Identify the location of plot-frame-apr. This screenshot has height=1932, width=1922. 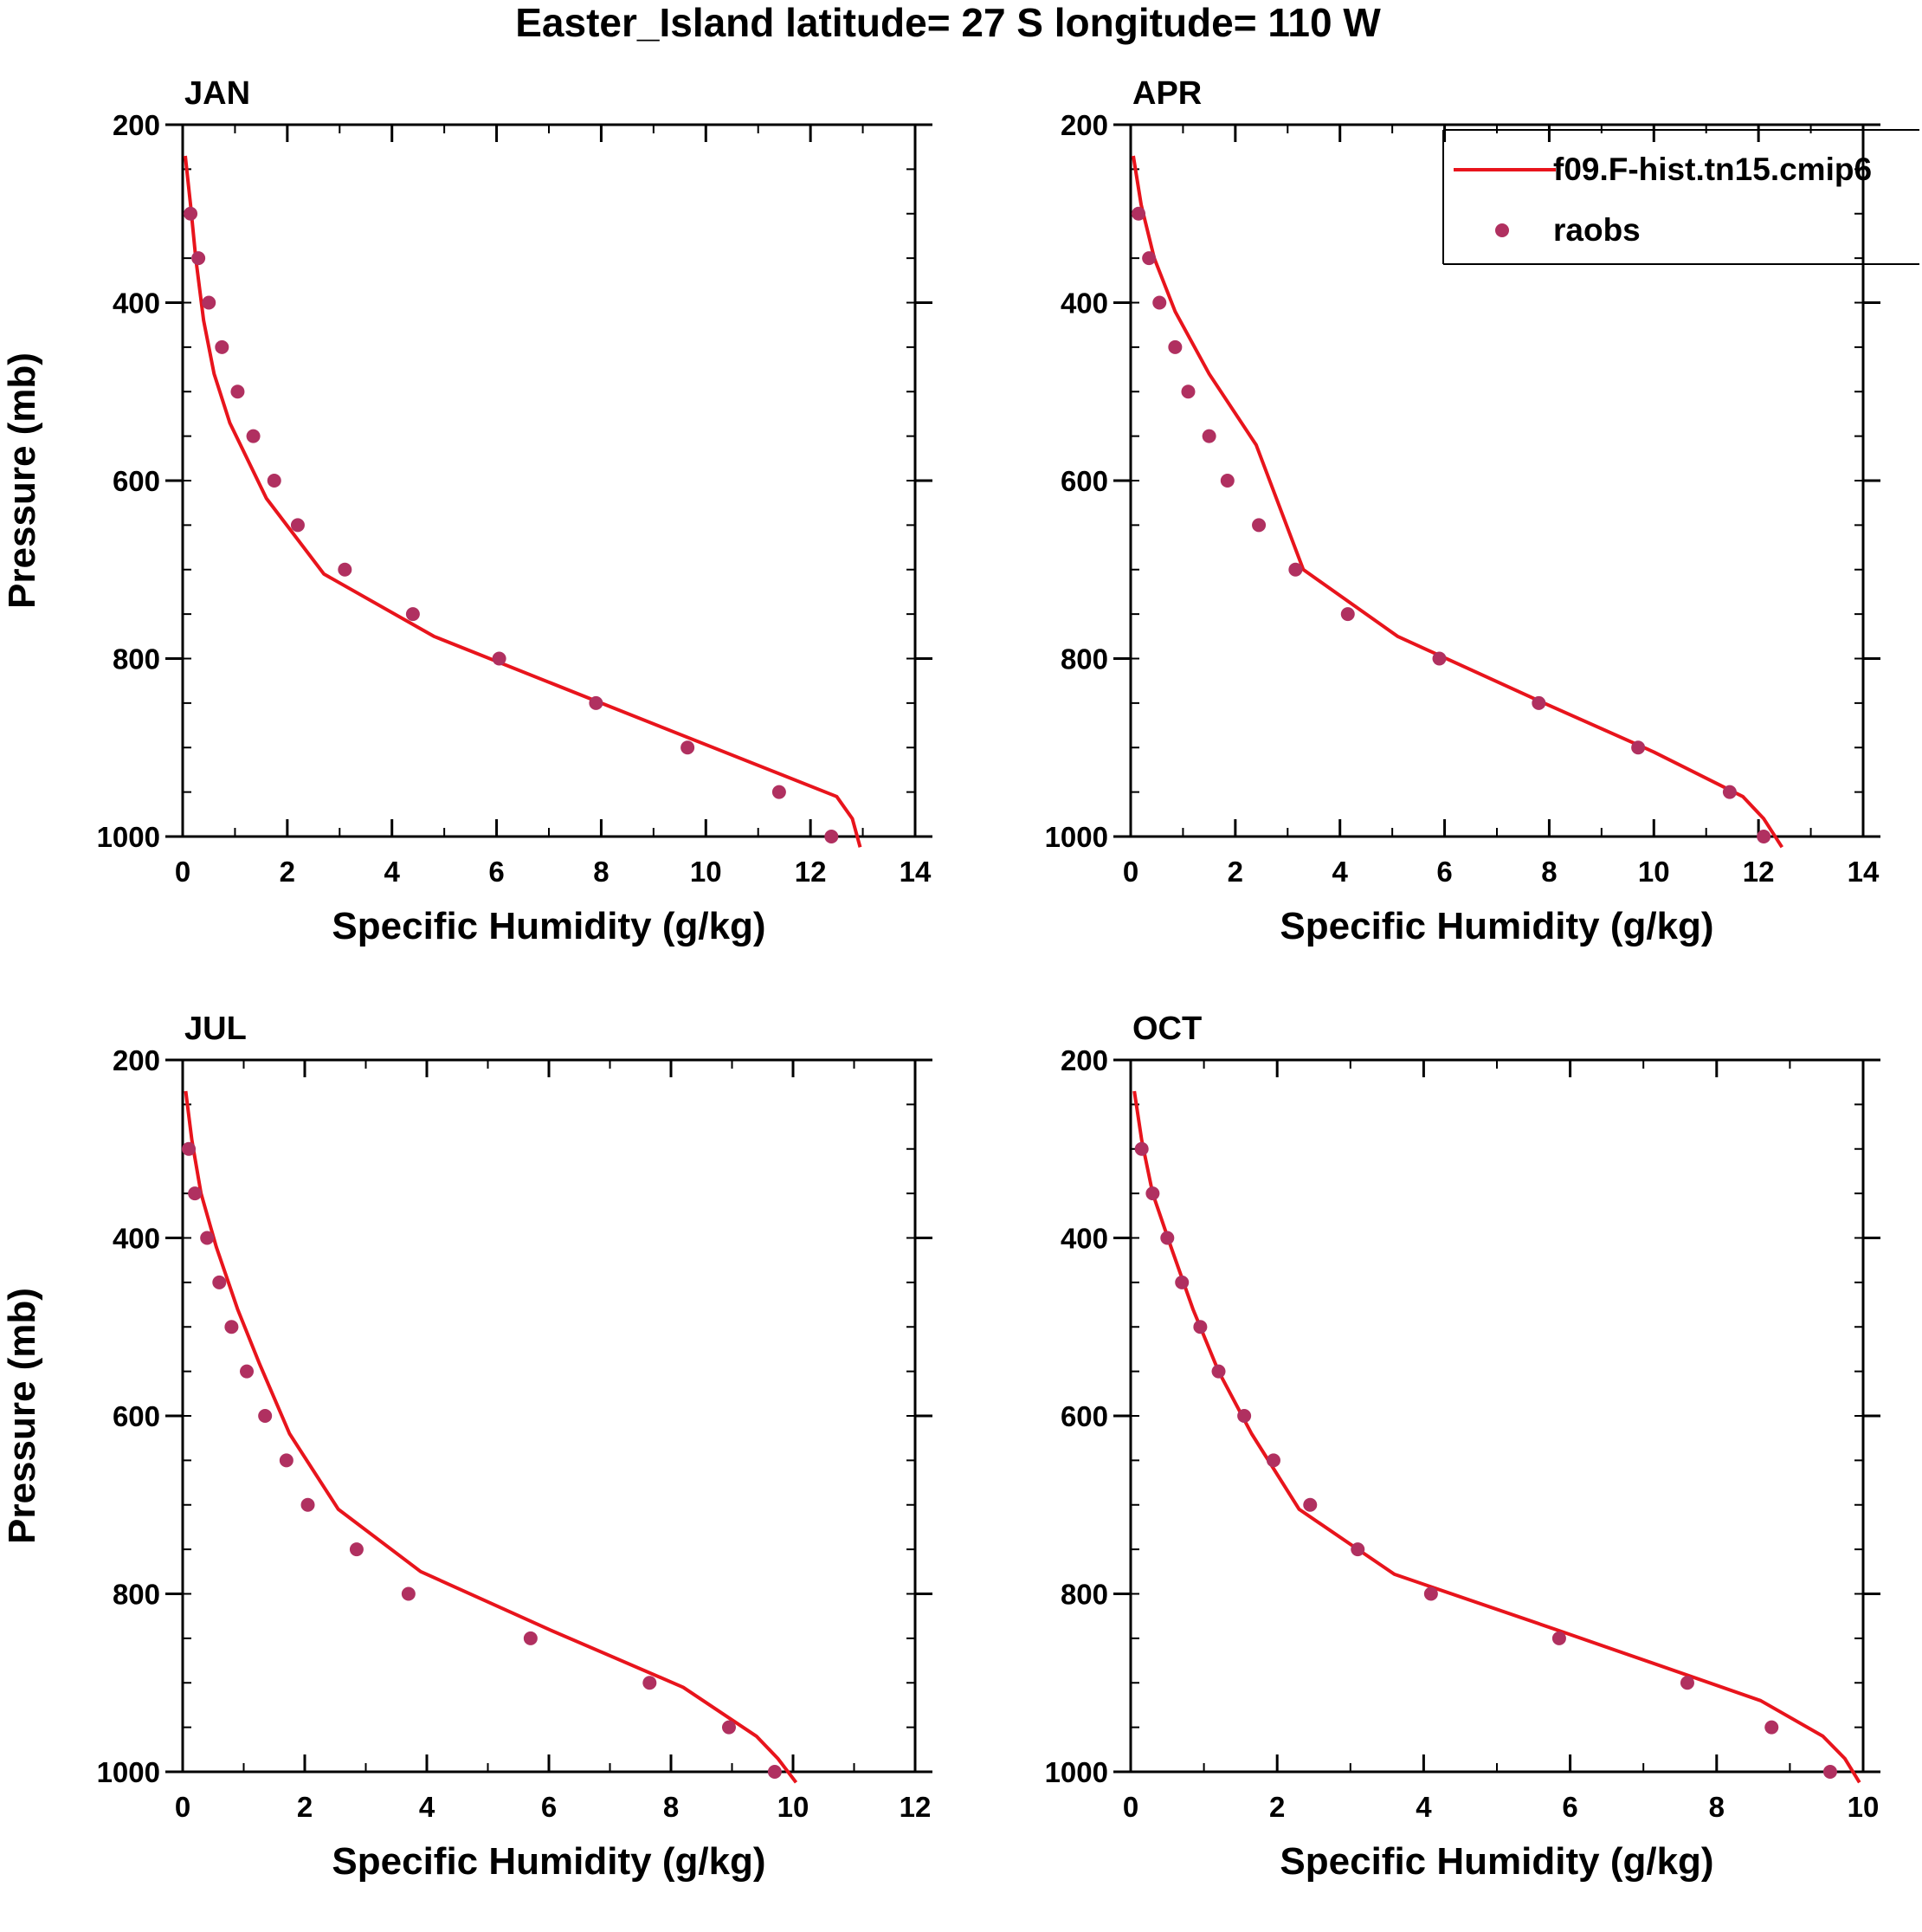
(1497, 480).